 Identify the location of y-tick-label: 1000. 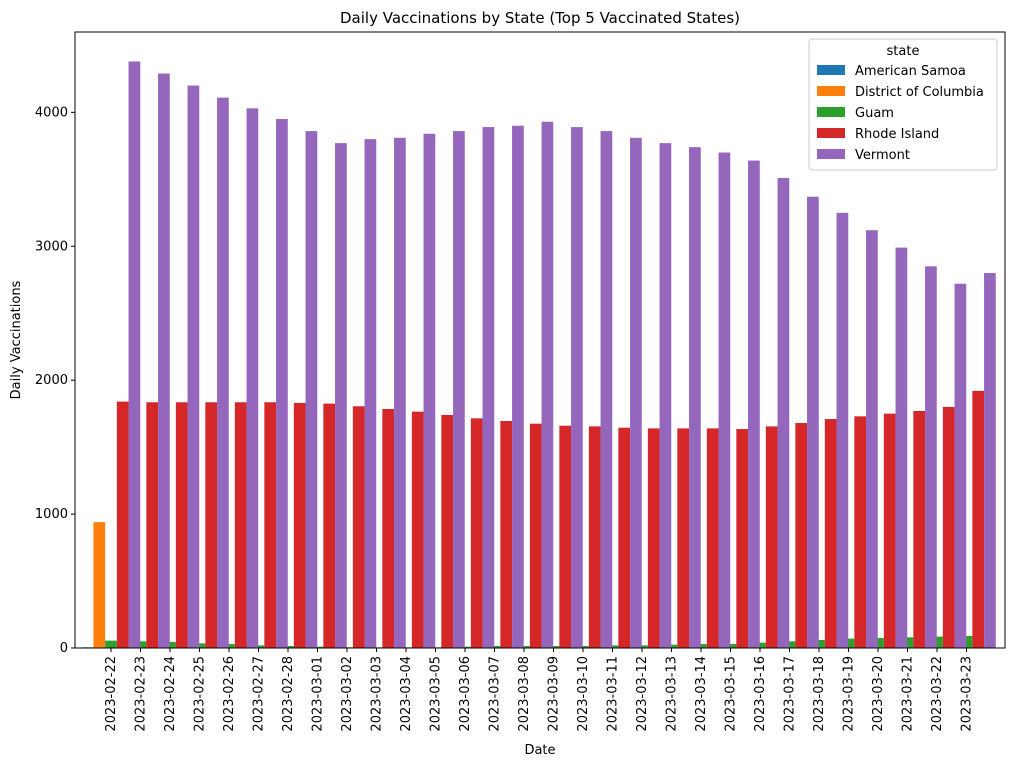
(51, 514).